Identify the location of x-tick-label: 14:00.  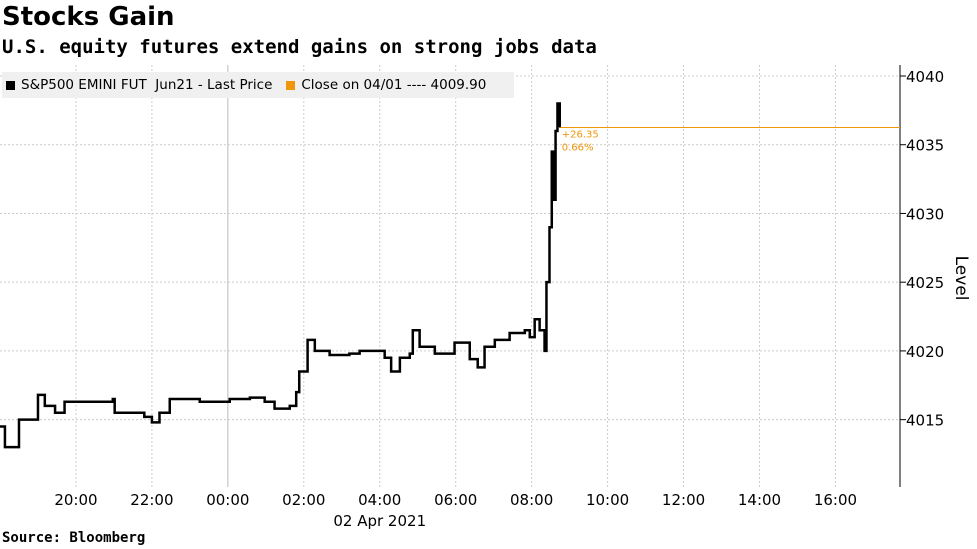
(759, 500).